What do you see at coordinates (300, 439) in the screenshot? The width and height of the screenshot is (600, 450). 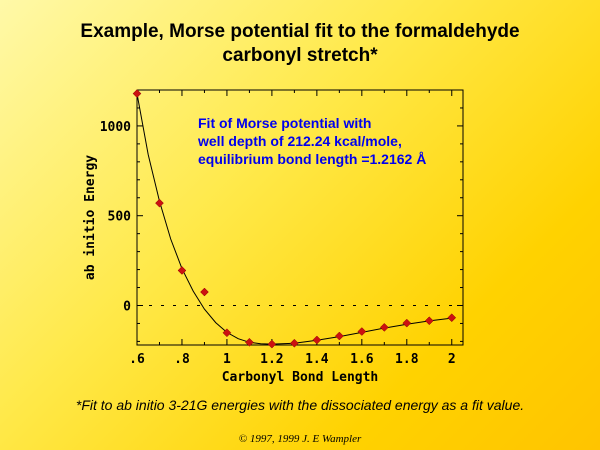 I see `copyright: © 1997, 1999 J. E Wampler` at bounding box center [300, 439].